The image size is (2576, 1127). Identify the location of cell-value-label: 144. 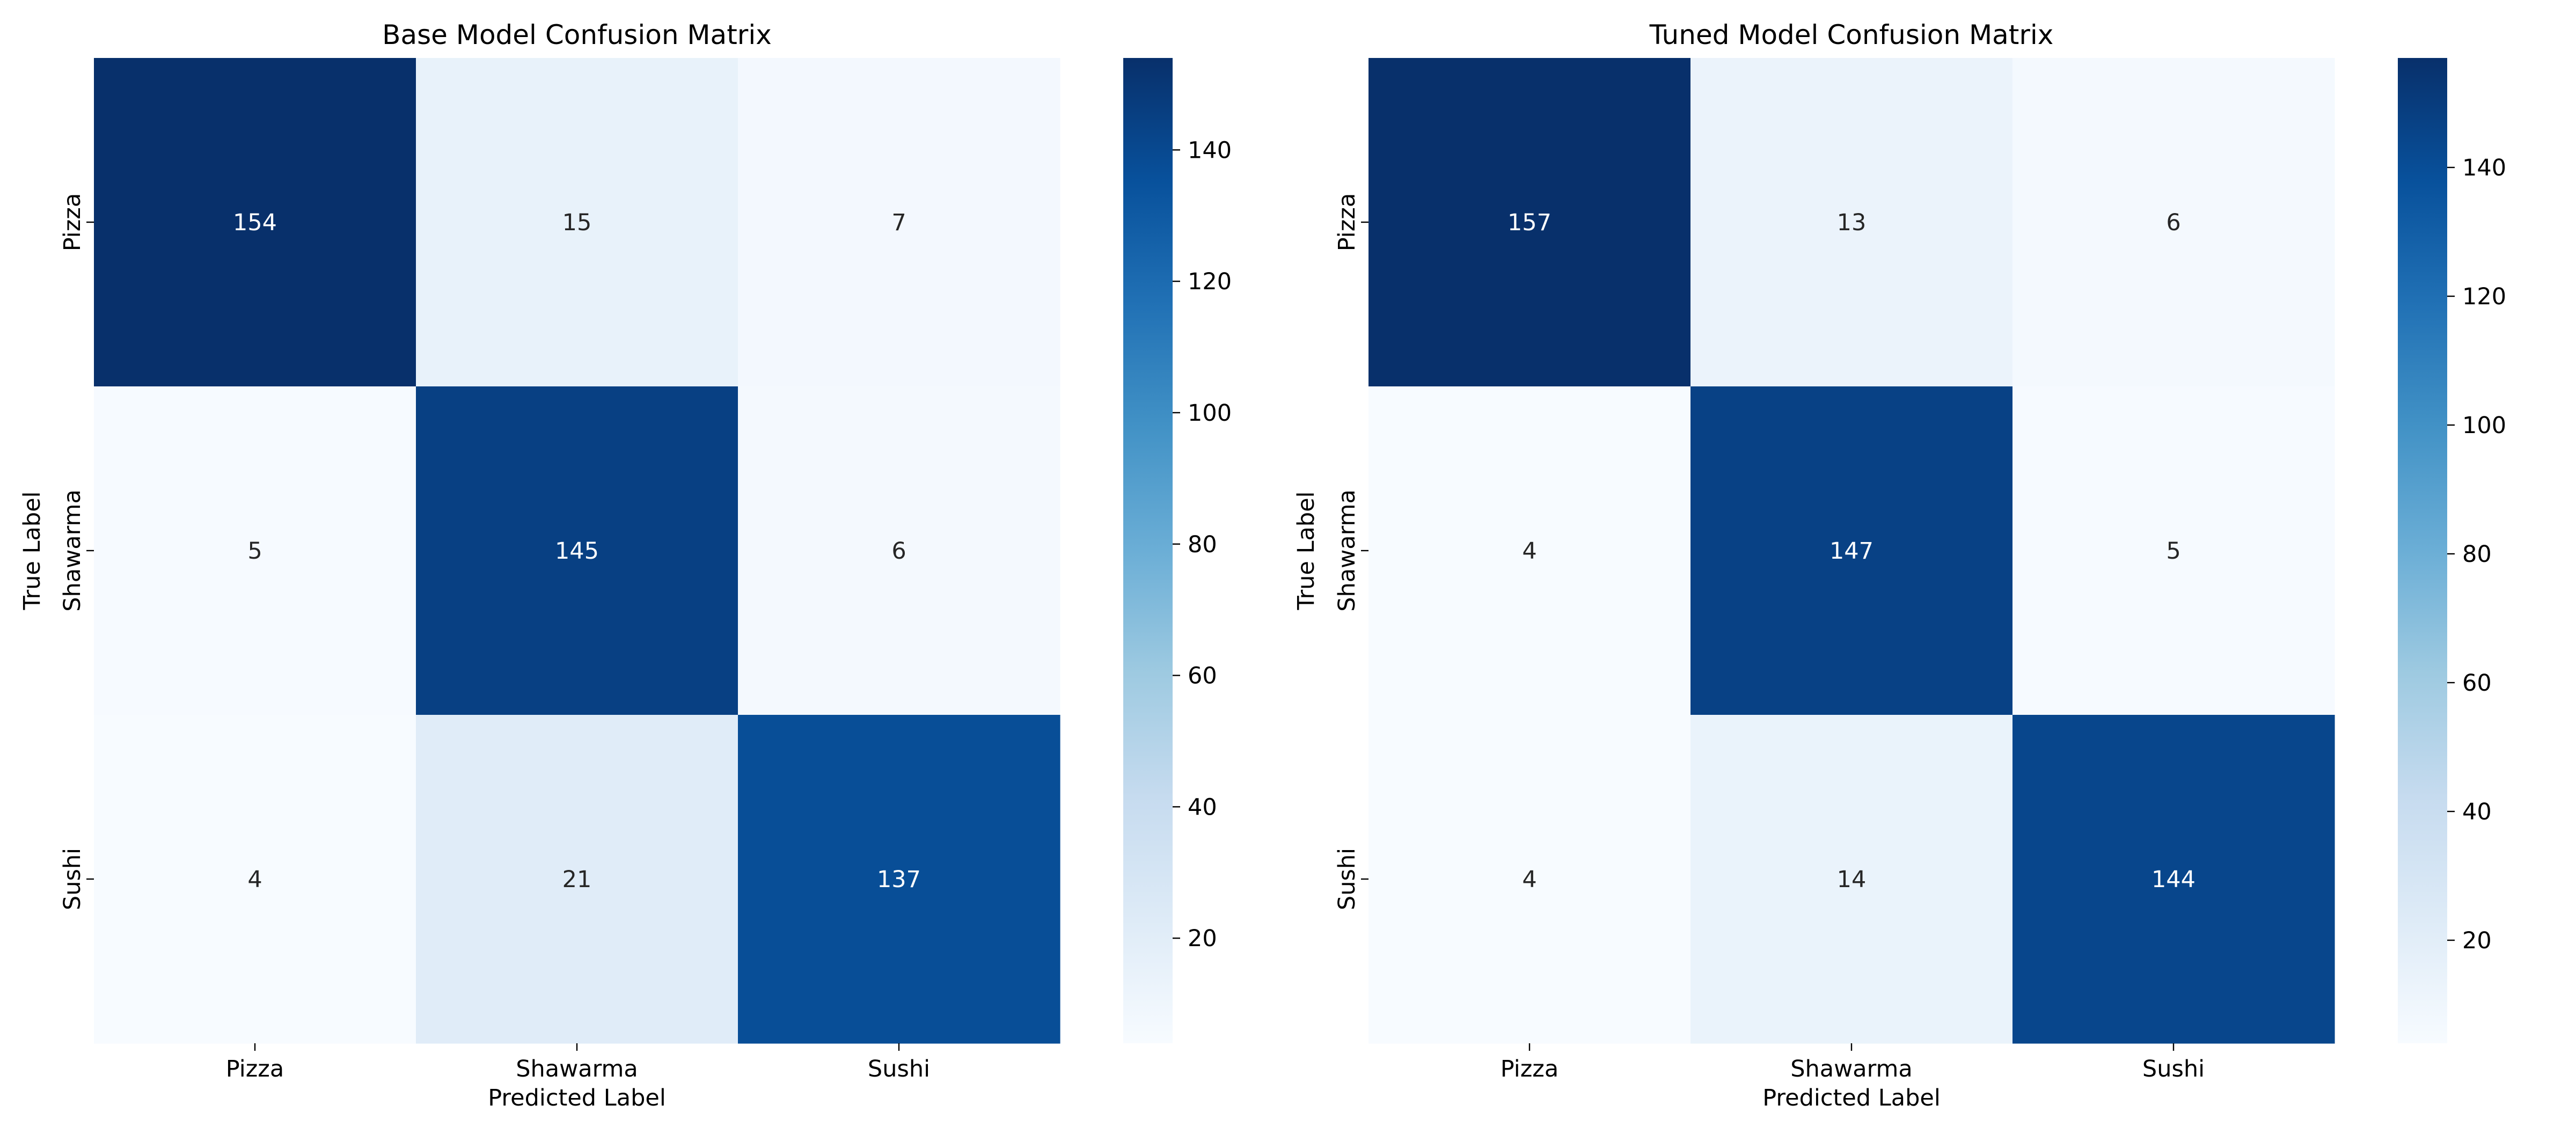
(2173, 879).